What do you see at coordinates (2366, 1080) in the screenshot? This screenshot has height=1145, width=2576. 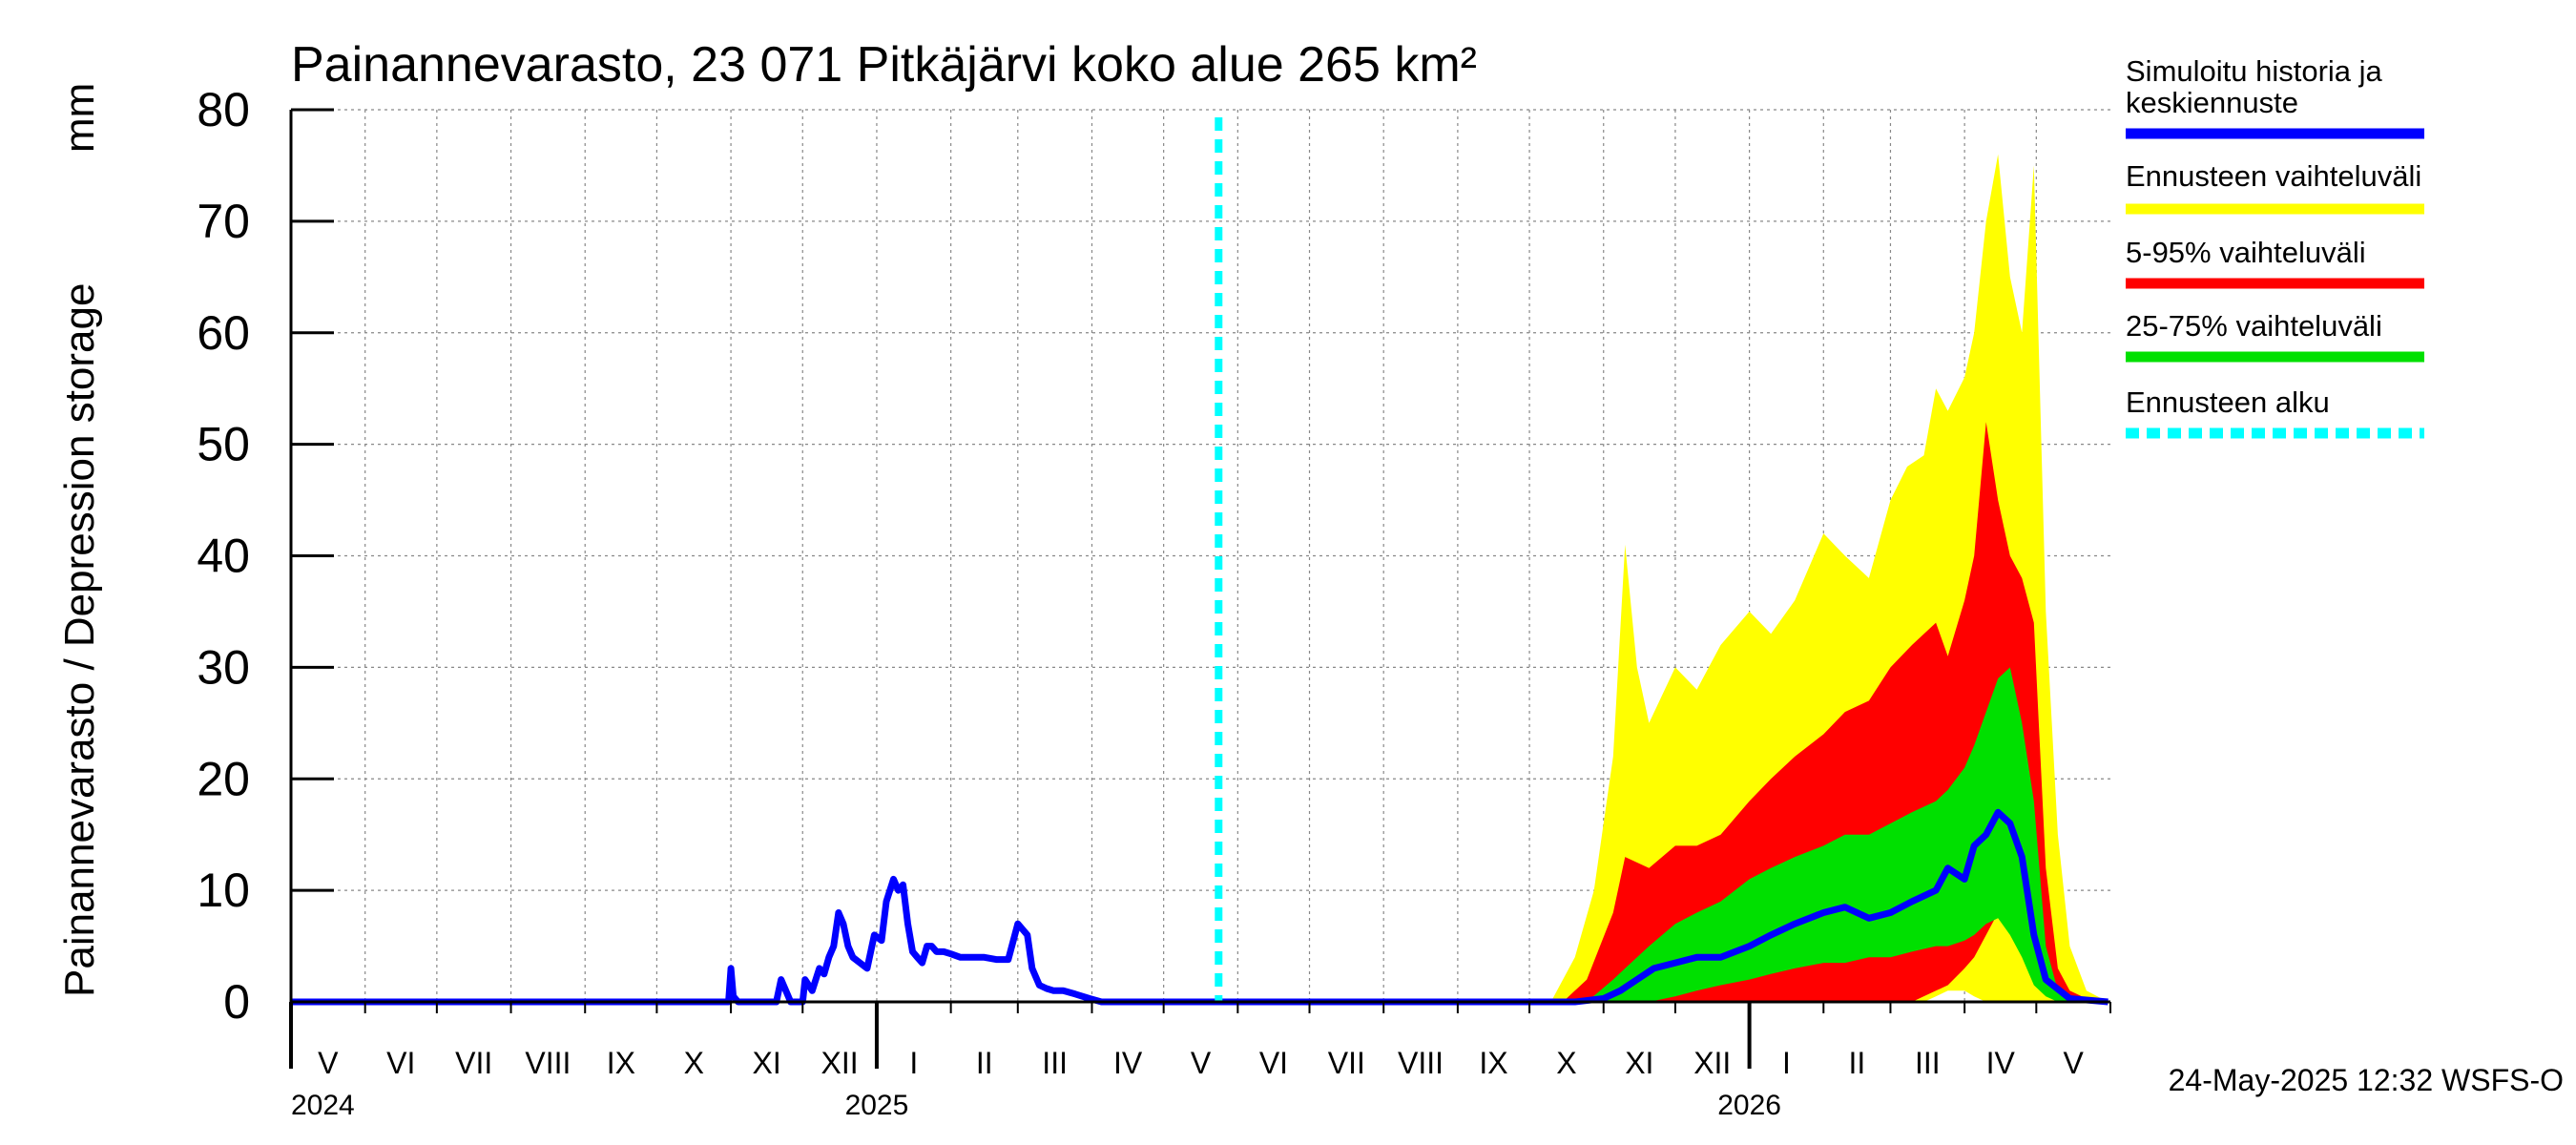 I see `timestamp-footer: 24-May-2025 12:32 WSFS-O` at bounding box center [2366, 1080].